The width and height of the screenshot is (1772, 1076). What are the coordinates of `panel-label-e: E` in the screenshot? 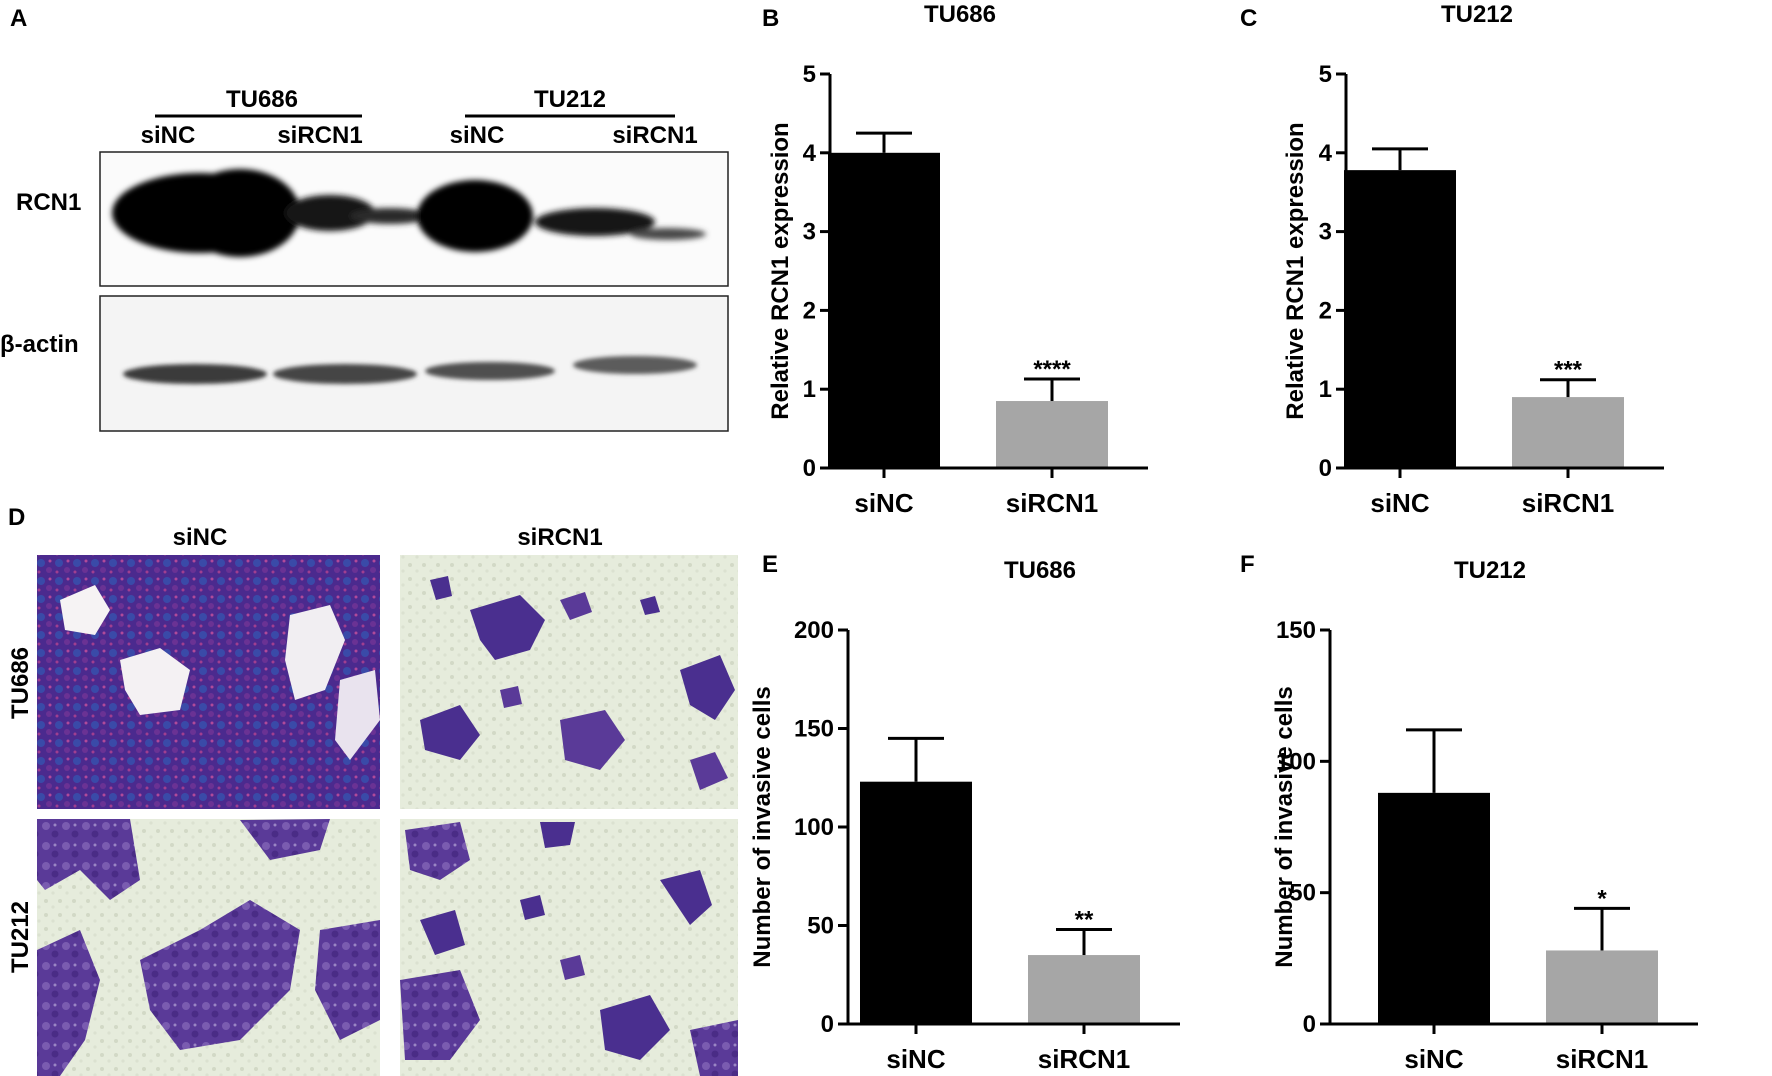 It's located at (770, 564).